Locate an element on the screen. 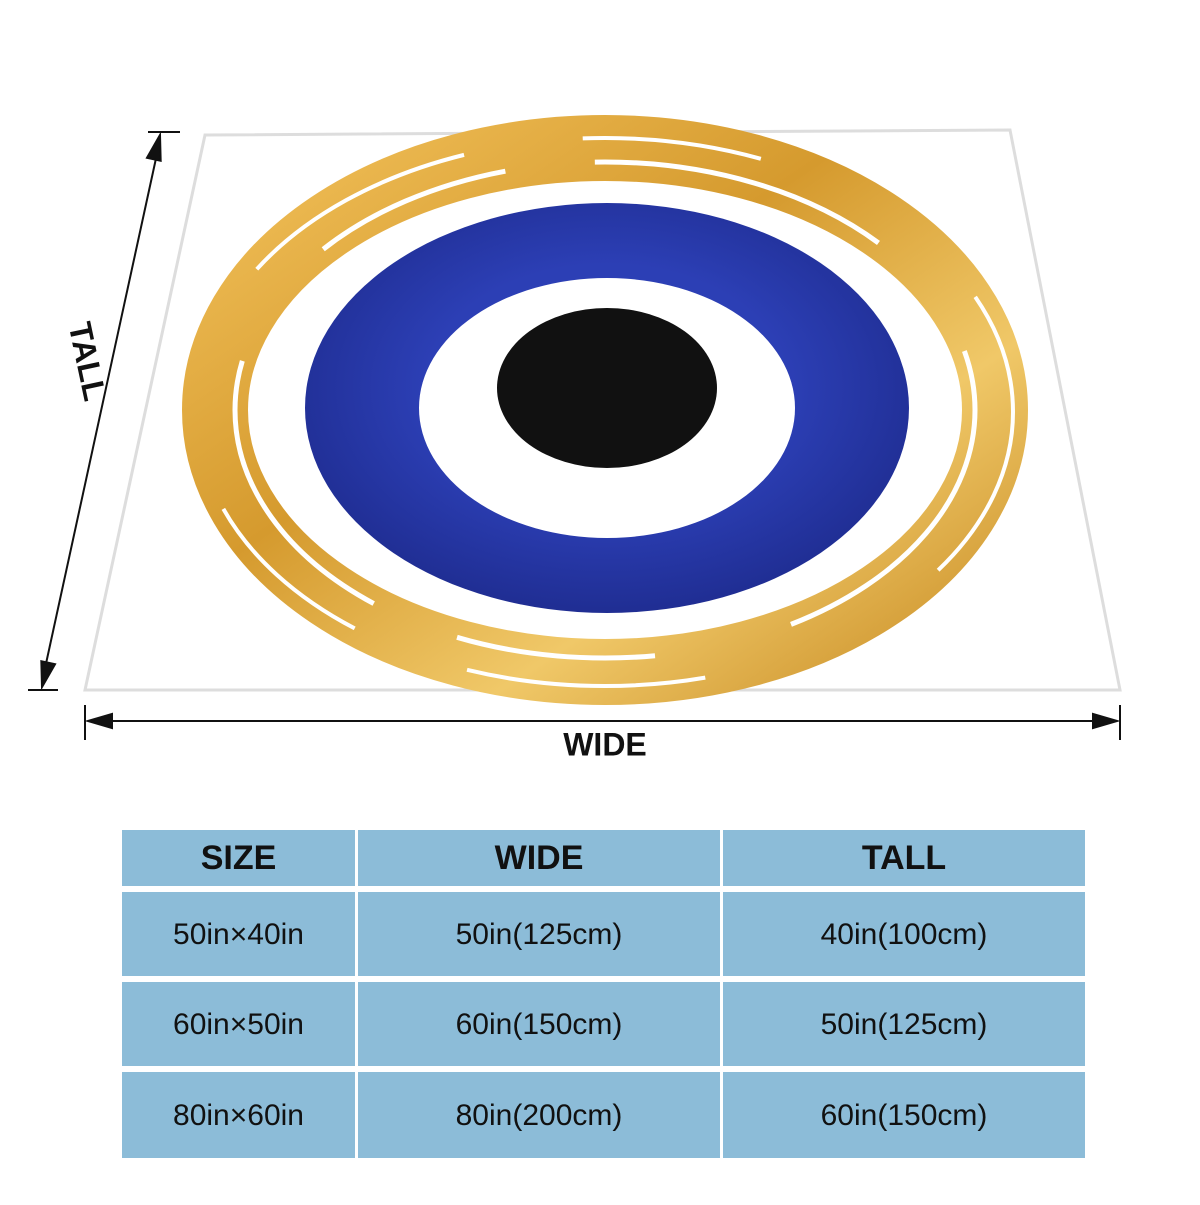 The height and width of the screenshot is (1205, 1200). header-text: WIDE is located at coordinates (539, 858).